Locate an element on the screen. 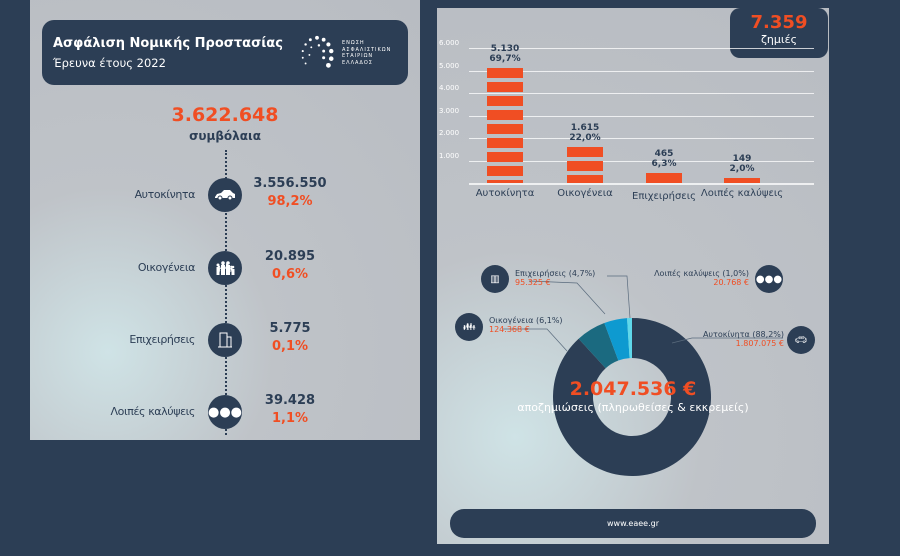 The width and height of the screenshot is (900, 556). y-tick-label: 3.000 is located at coordinates (449, 110).